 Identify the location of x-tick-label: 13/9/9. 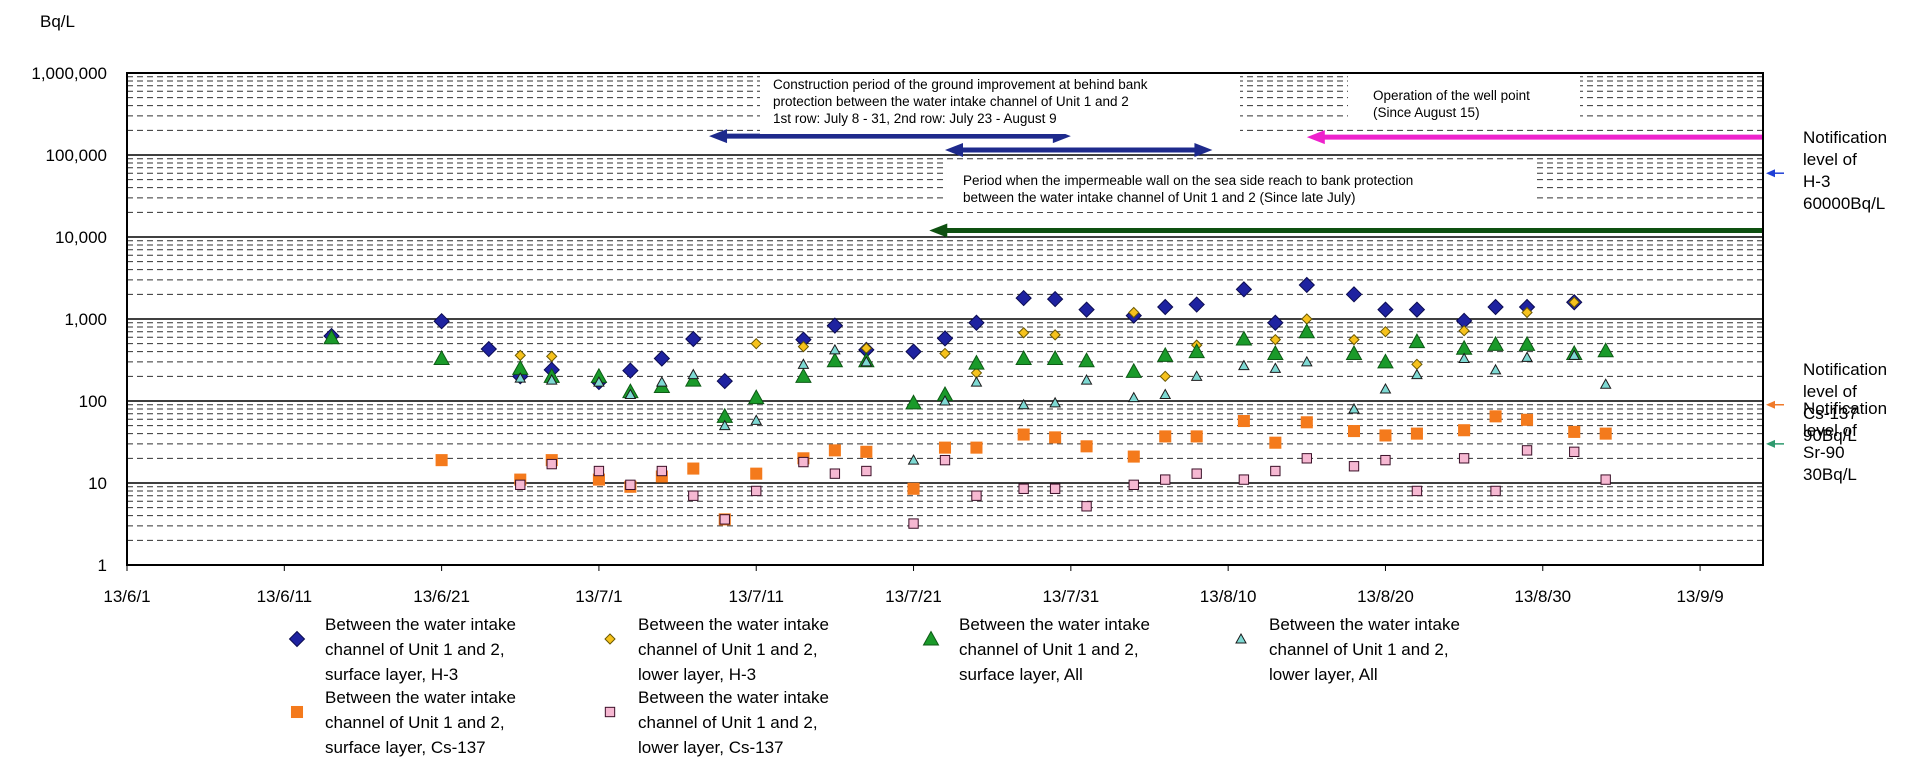
(1699, 596).